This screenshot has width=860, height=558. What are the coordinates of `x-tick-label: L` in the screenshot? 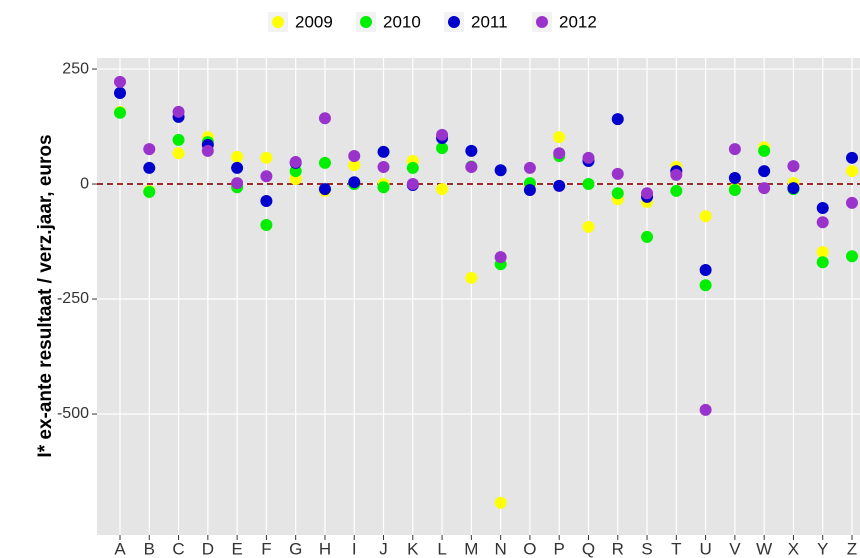 It's located at (441, 548).